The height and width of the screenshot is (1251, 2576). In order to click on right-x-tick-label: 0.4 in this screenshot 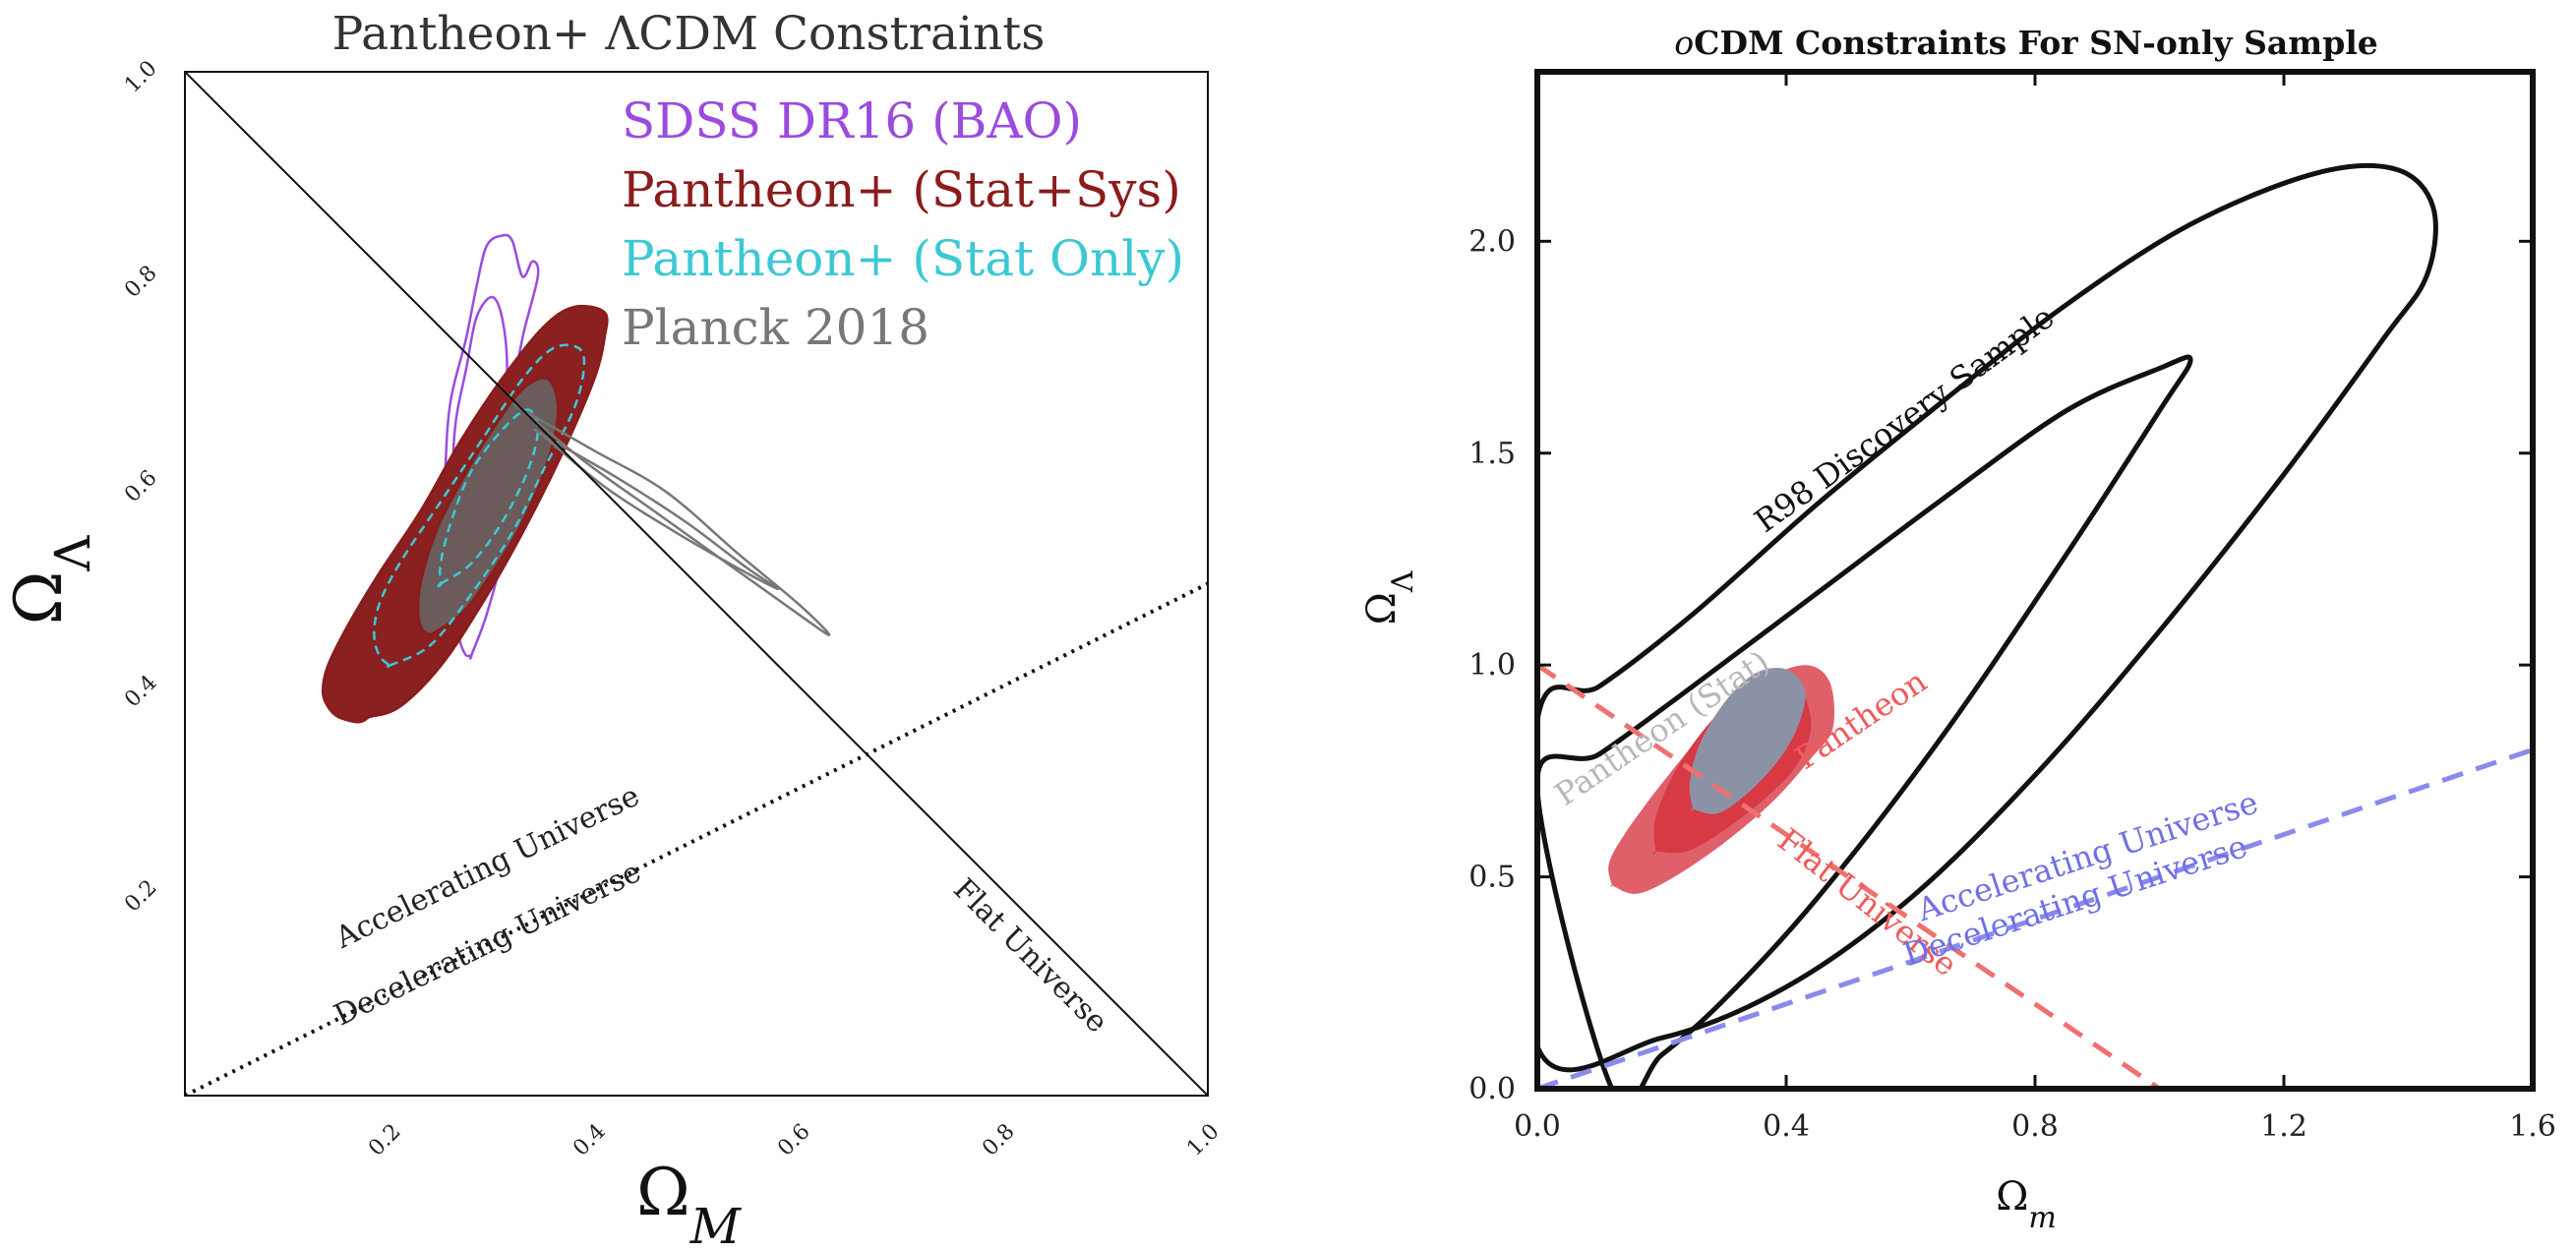, I will do `click(1786, 1126)`.